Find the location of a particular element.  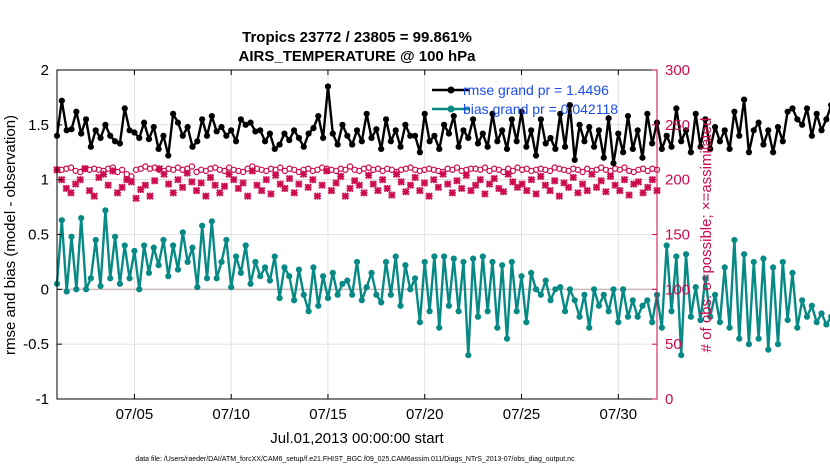

y-tick-label: 0 is located at coordinates (45, 289).